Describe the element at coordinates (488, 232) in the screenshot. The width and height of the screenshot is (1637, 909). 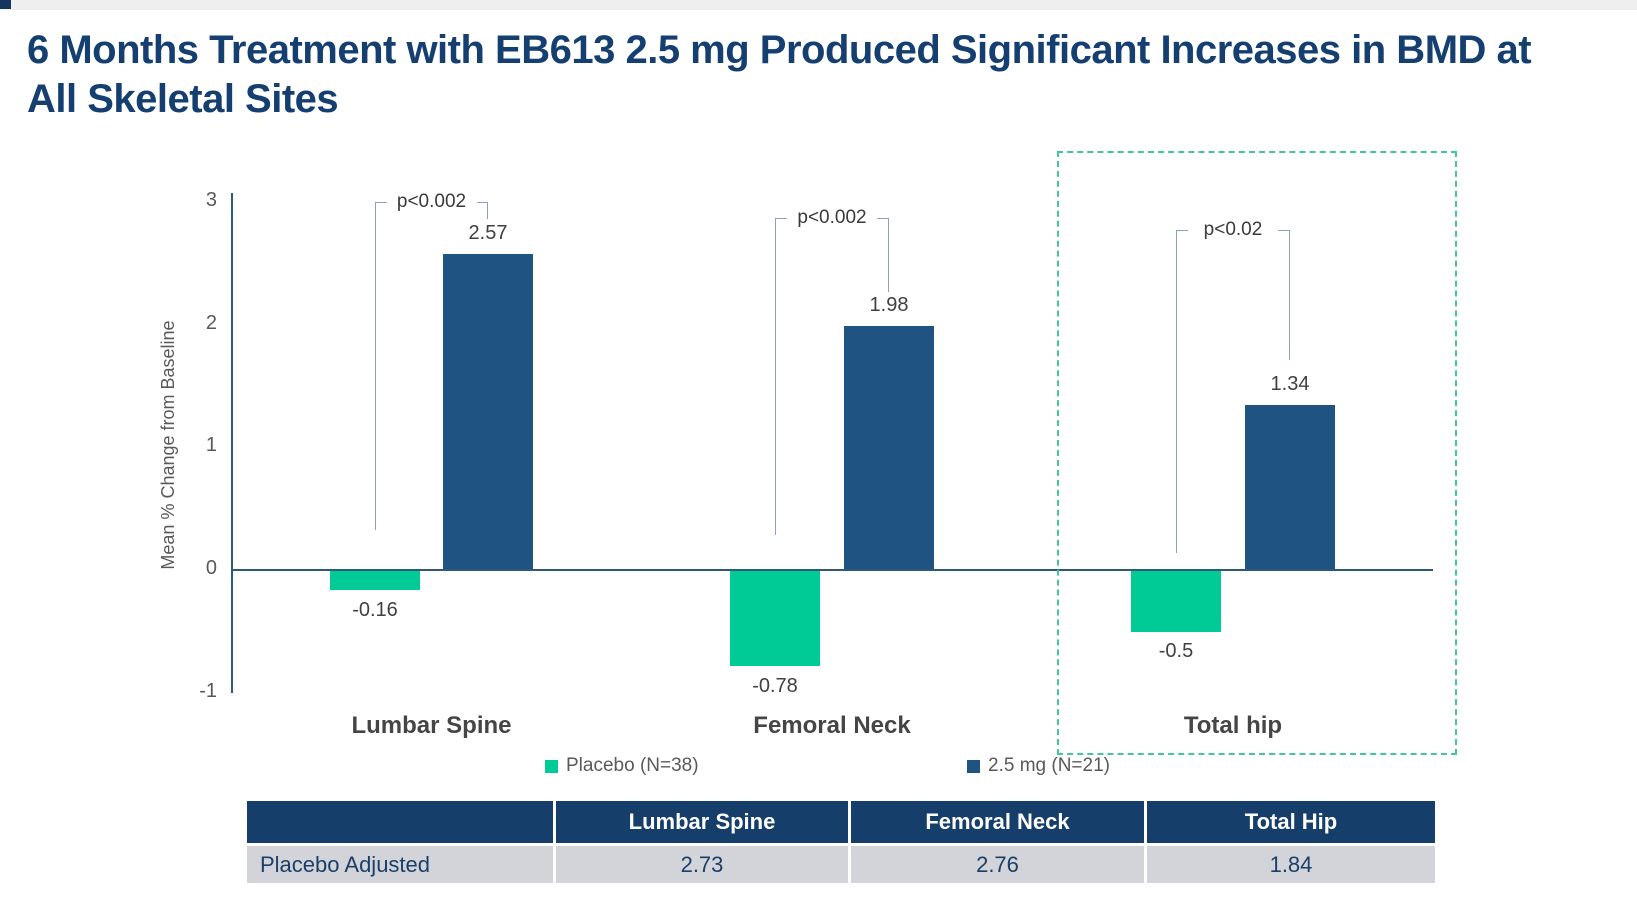
I see `treatment-value-label: 2.57` at that location.